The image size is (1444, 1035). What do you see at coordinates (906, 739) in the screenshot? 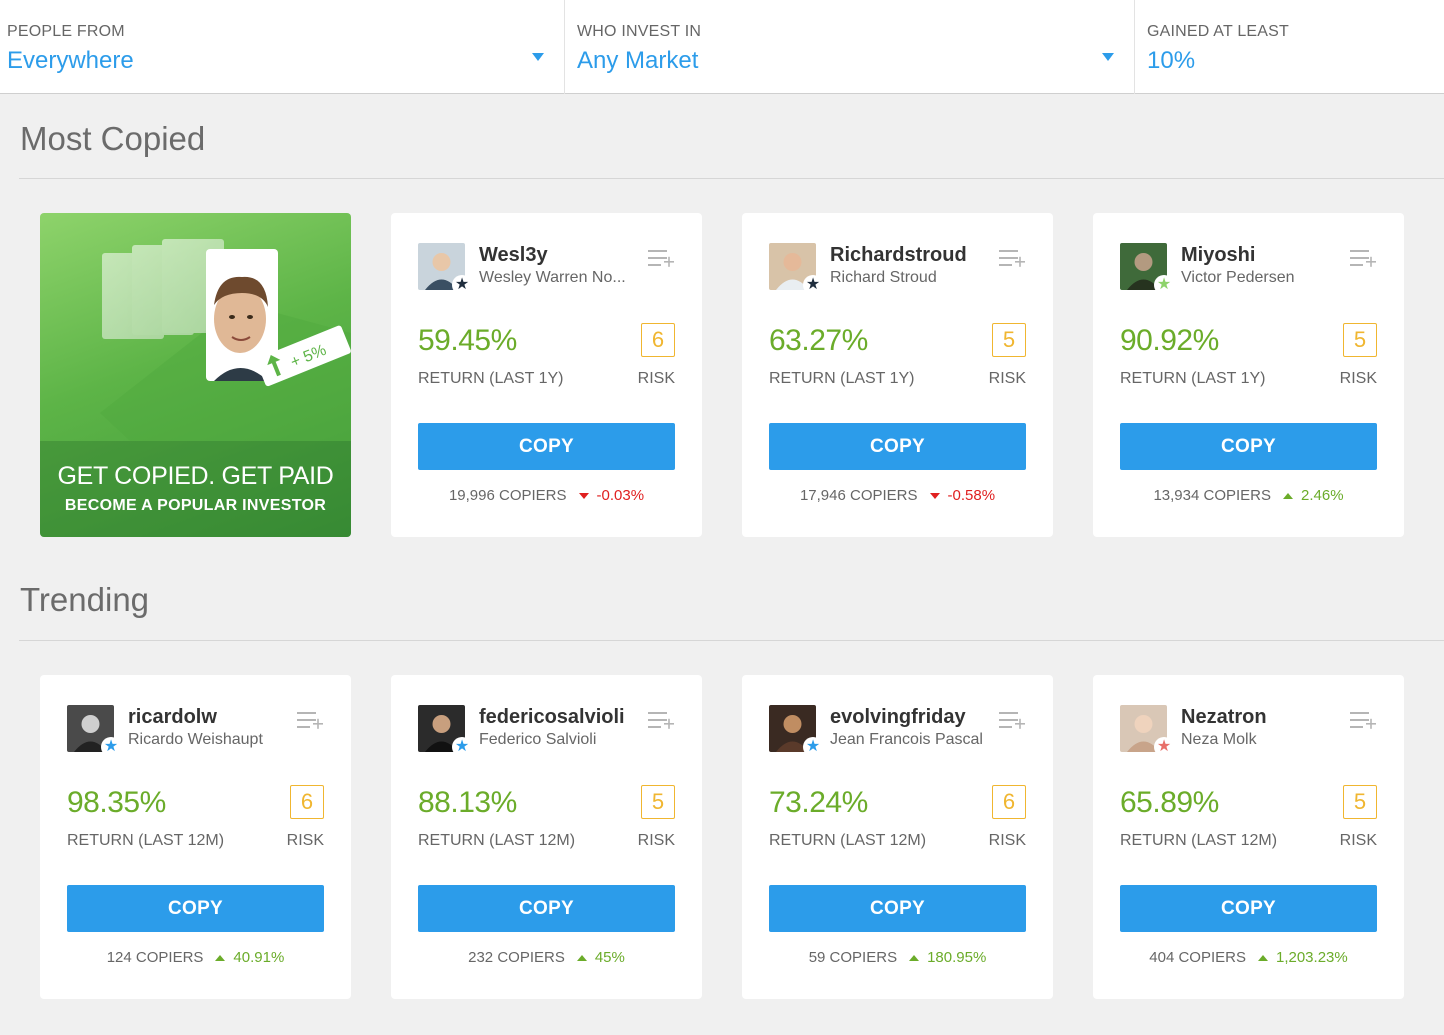
I see `trader-full-name: Jean Francois Pascal` at bounding box center [906, 739].